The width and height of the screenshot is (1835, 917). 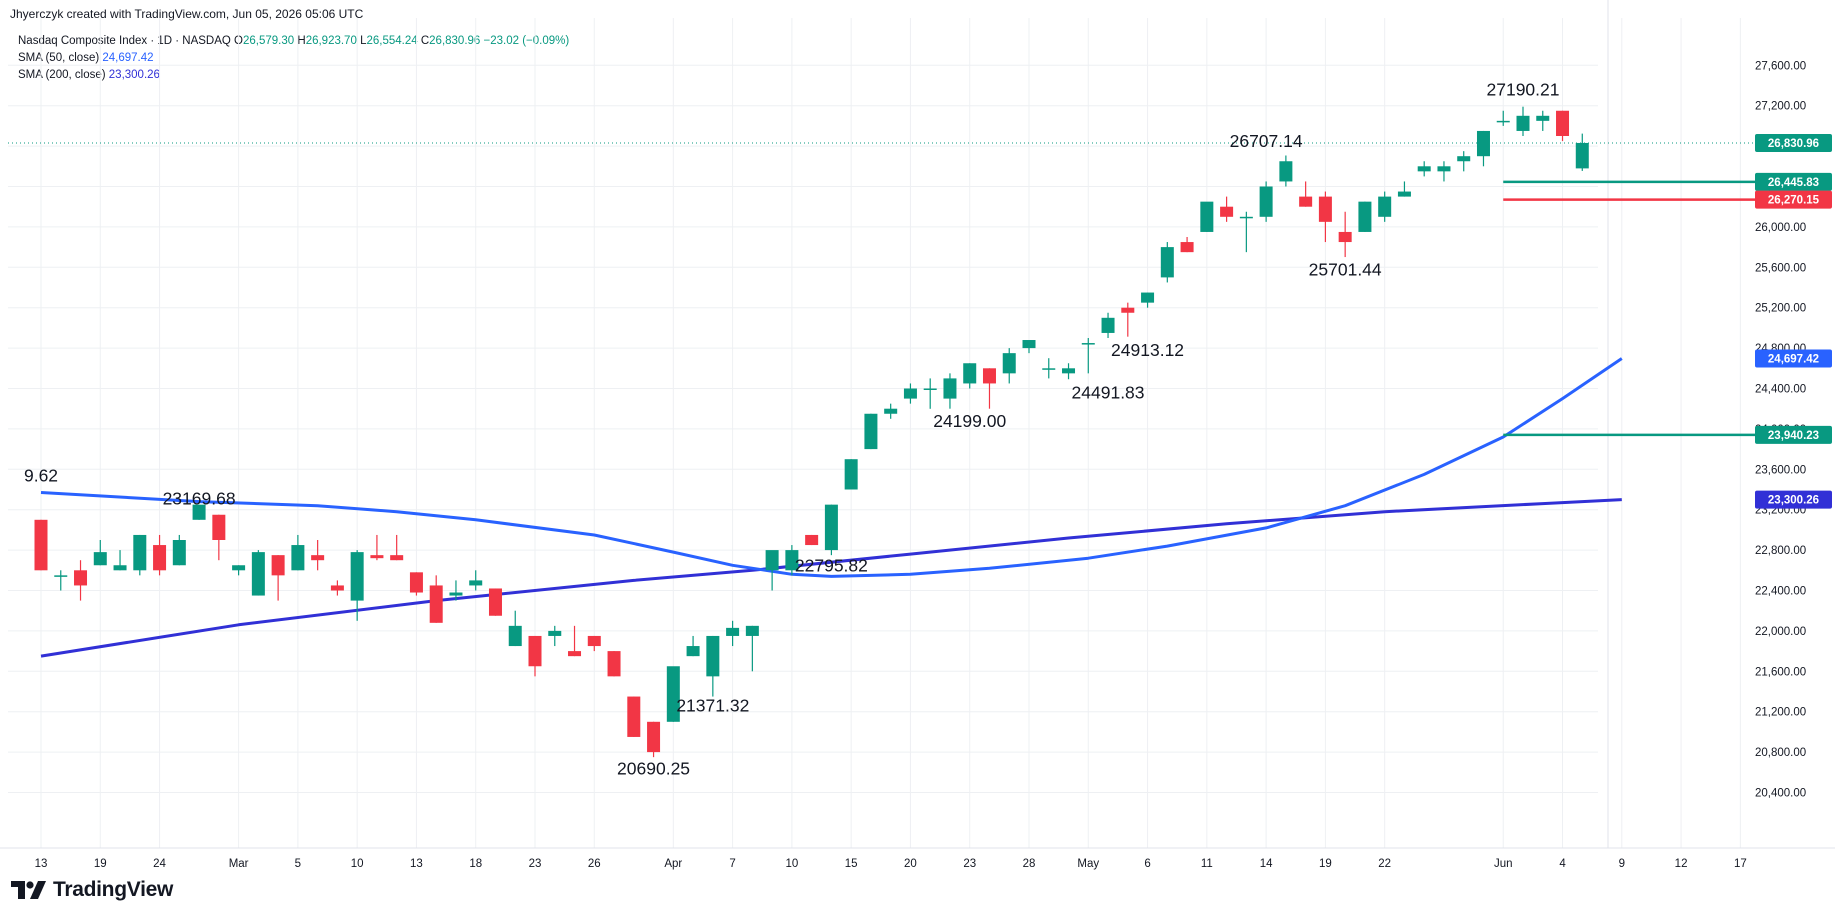 I want to click on price-annotation: 27190.21, so click(x=1523, y=90).